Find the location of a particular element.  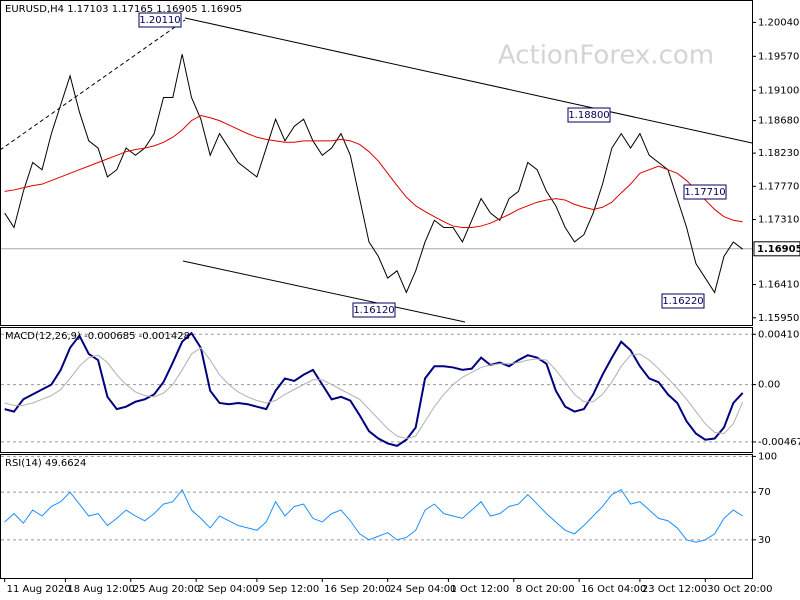

x-tick-label: 16 Sep 20:00 is located at coordinates (357, 589).